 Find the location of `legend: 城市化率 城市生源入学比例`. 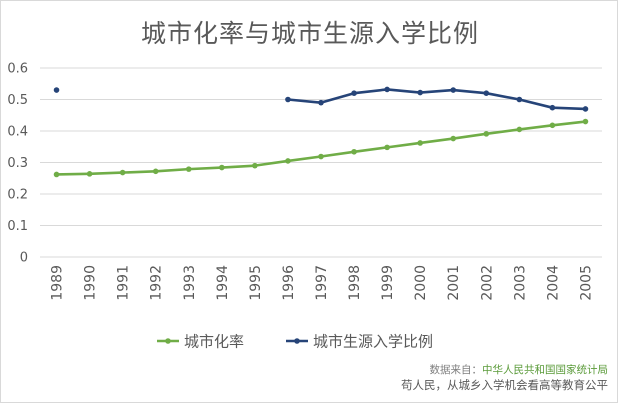

legend: 城市化率 城市生源入学比例 is located at coordinates (295, 342).